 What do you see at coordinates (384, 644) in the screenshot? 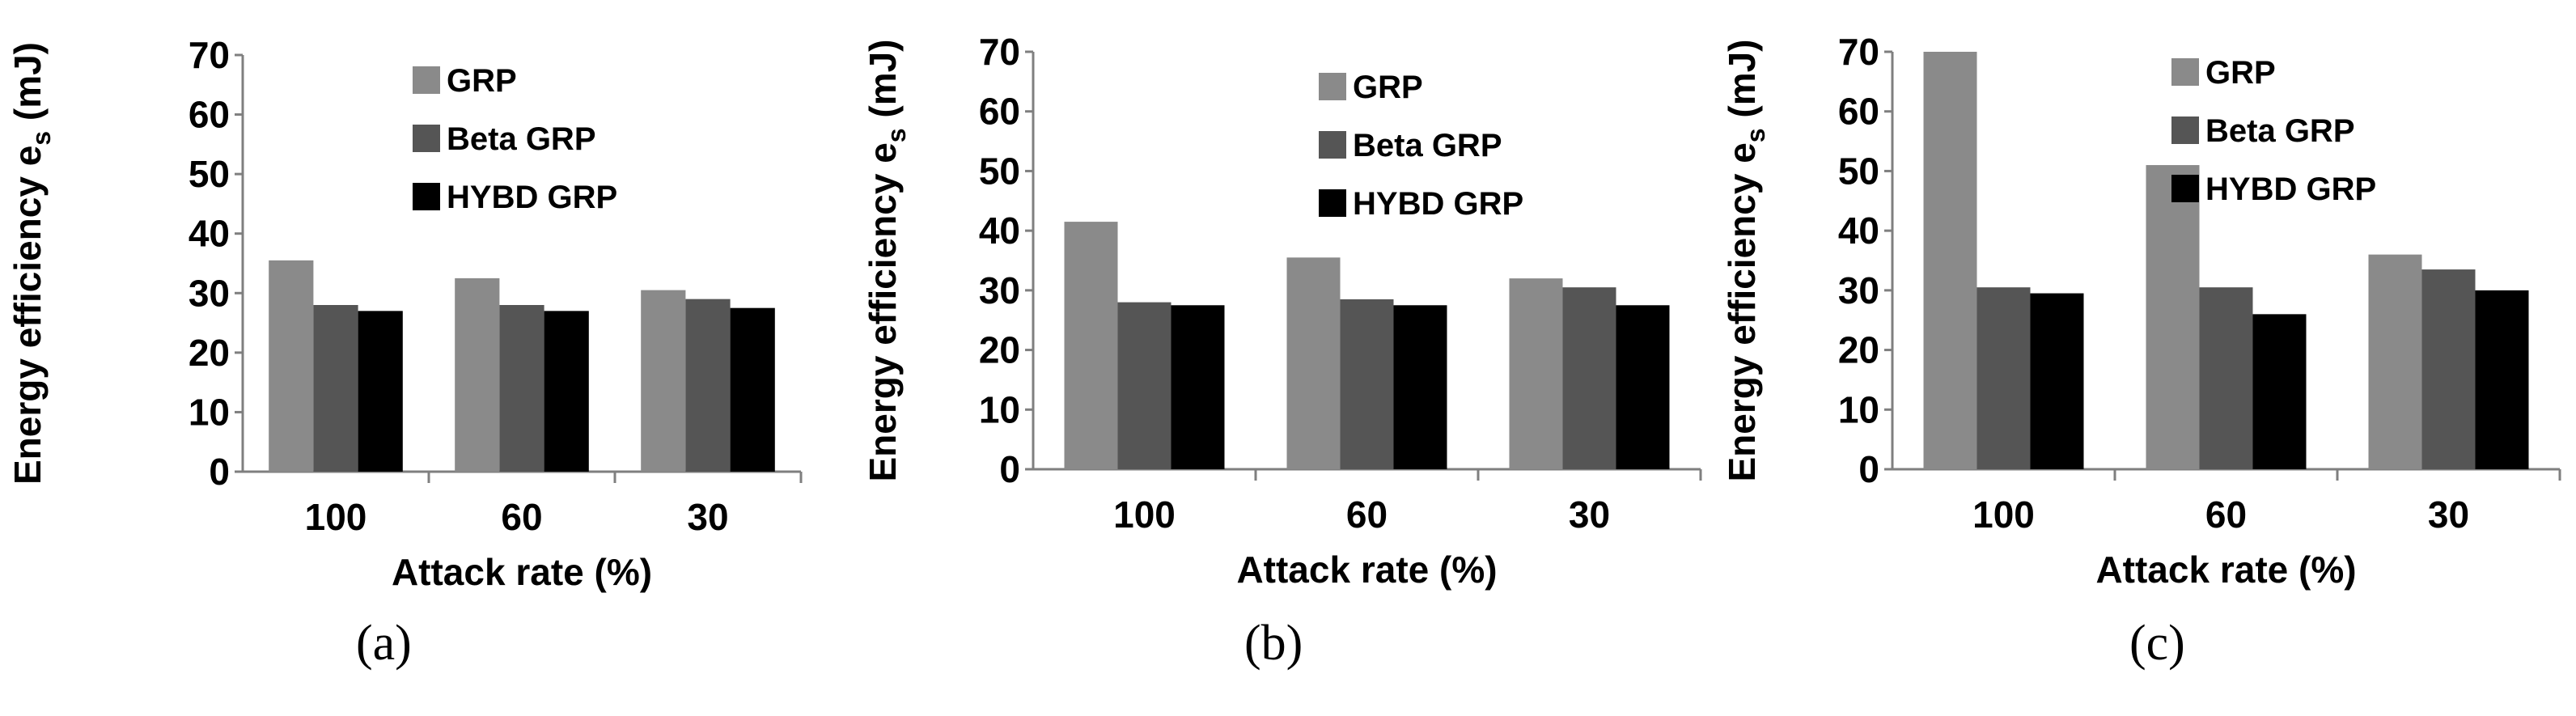
I see `panel-label-a: (a)` at bounding box center [384, 644].